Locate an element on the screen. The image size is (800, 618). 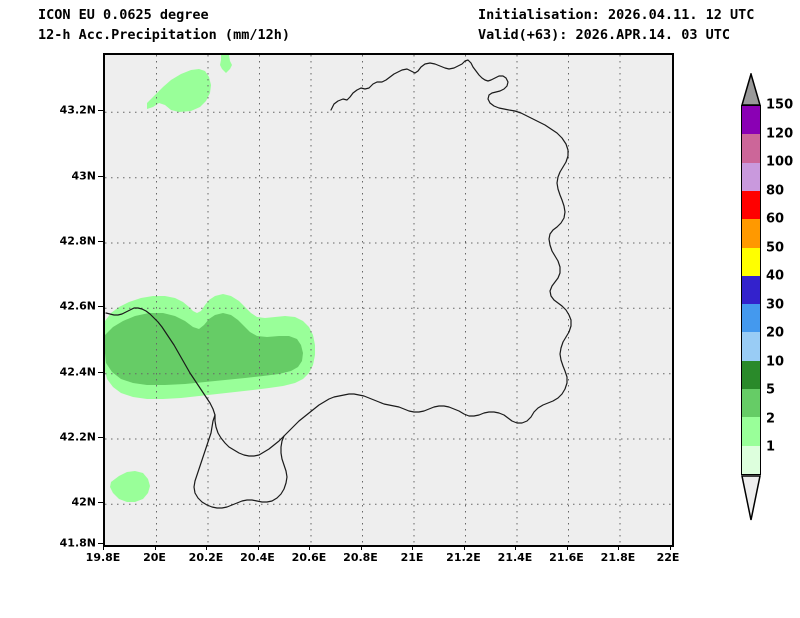
x-axis-label-0: 19.8E is located at coordinates (103, 557).